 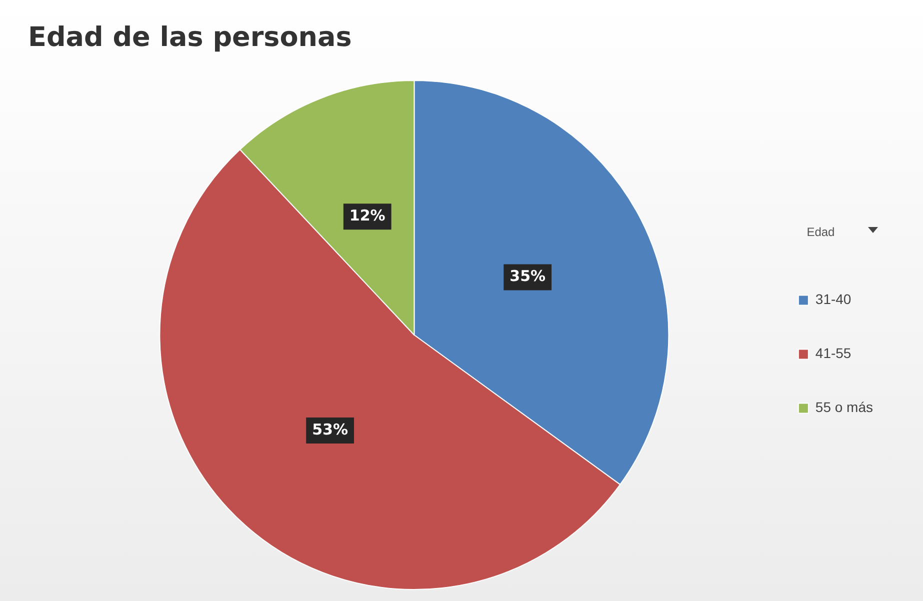 I want to click on data-label: 53%, so click(x=330, y=429).